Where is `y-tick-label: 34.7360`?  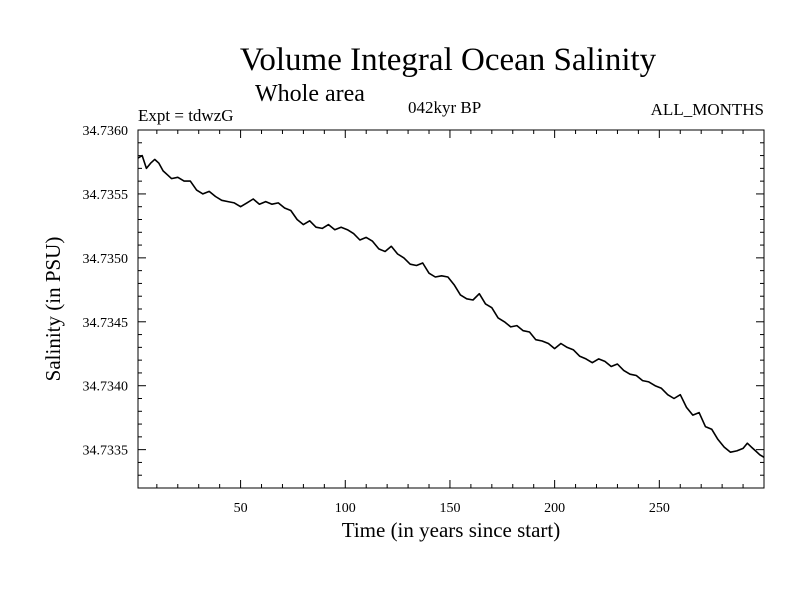
y-tick-label: 34.7360 is located at coordinates (106, 131).